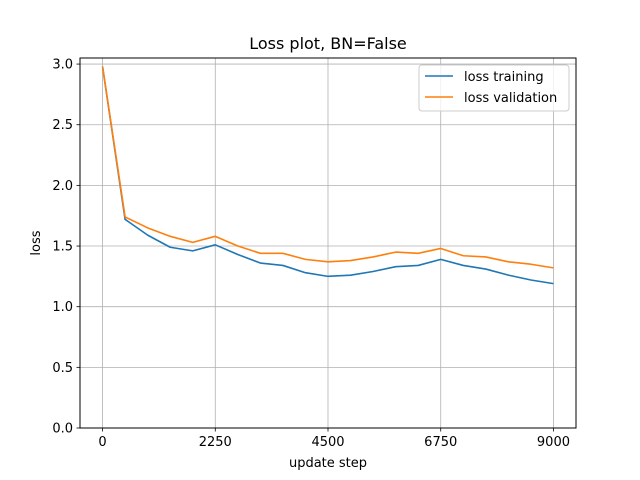  What do you see at coordinates (328, 463) in the screenshot?
I see `x-axis-label: update step` at bounding box center [328, 463].